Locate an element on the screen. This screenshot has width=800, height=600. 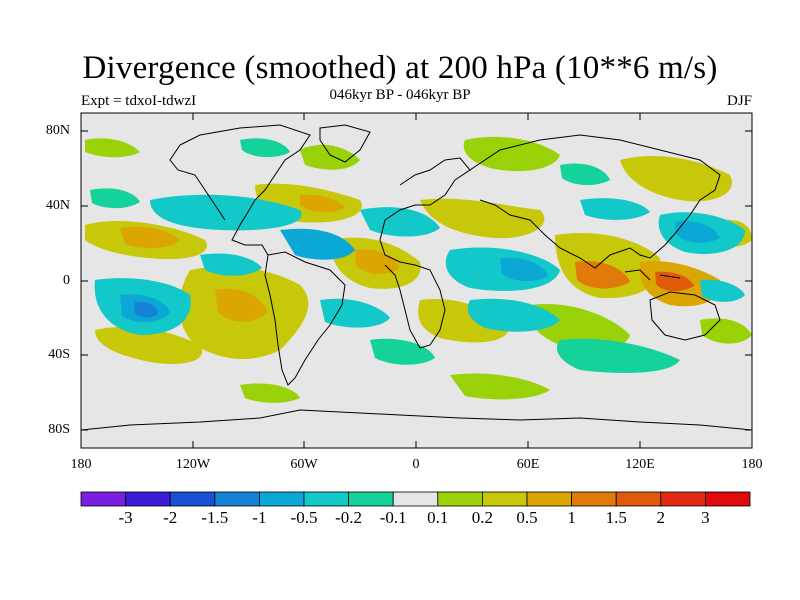
colorbar-label: -0.2 is located at coordinates (349, 517).